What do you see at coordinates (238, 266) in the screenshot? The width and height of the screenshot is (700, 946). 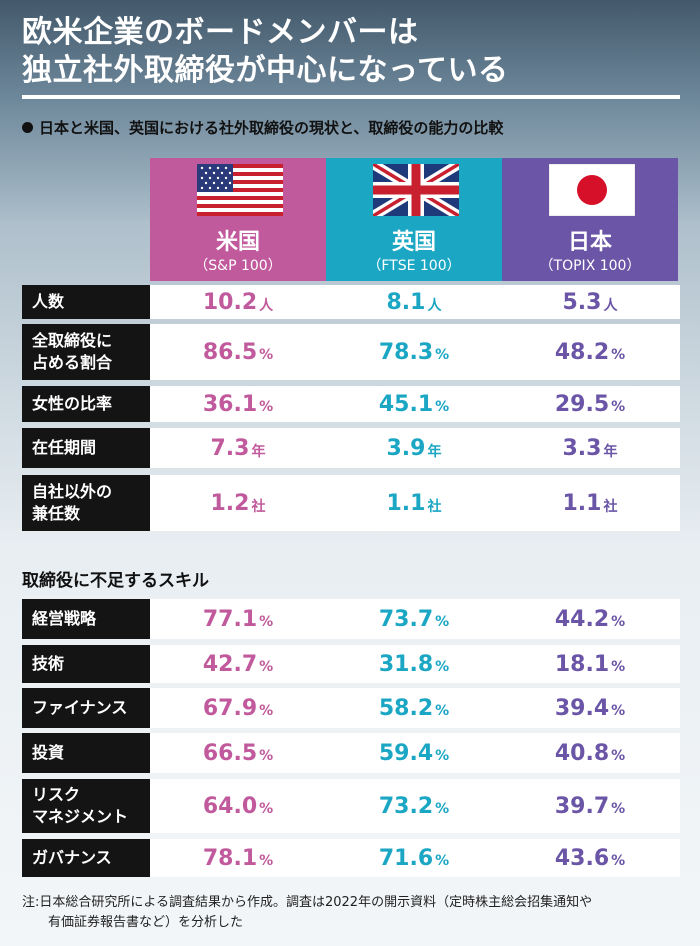 I see `column-index-us: （S&P 100）` at bounding box center [238, 266].